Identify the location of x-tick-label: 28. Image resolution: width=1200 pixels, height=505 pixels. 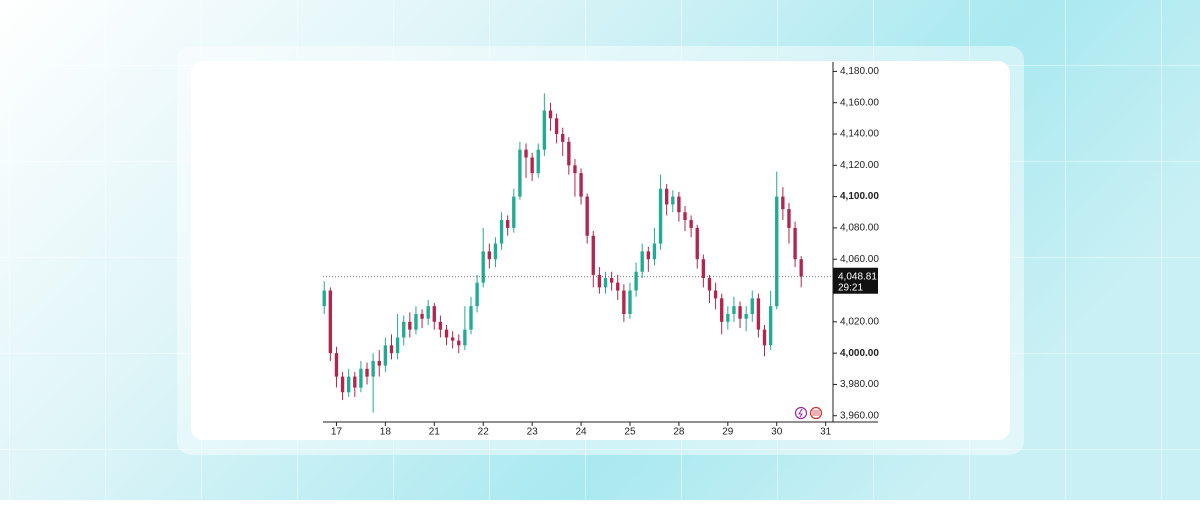
(679, 432).